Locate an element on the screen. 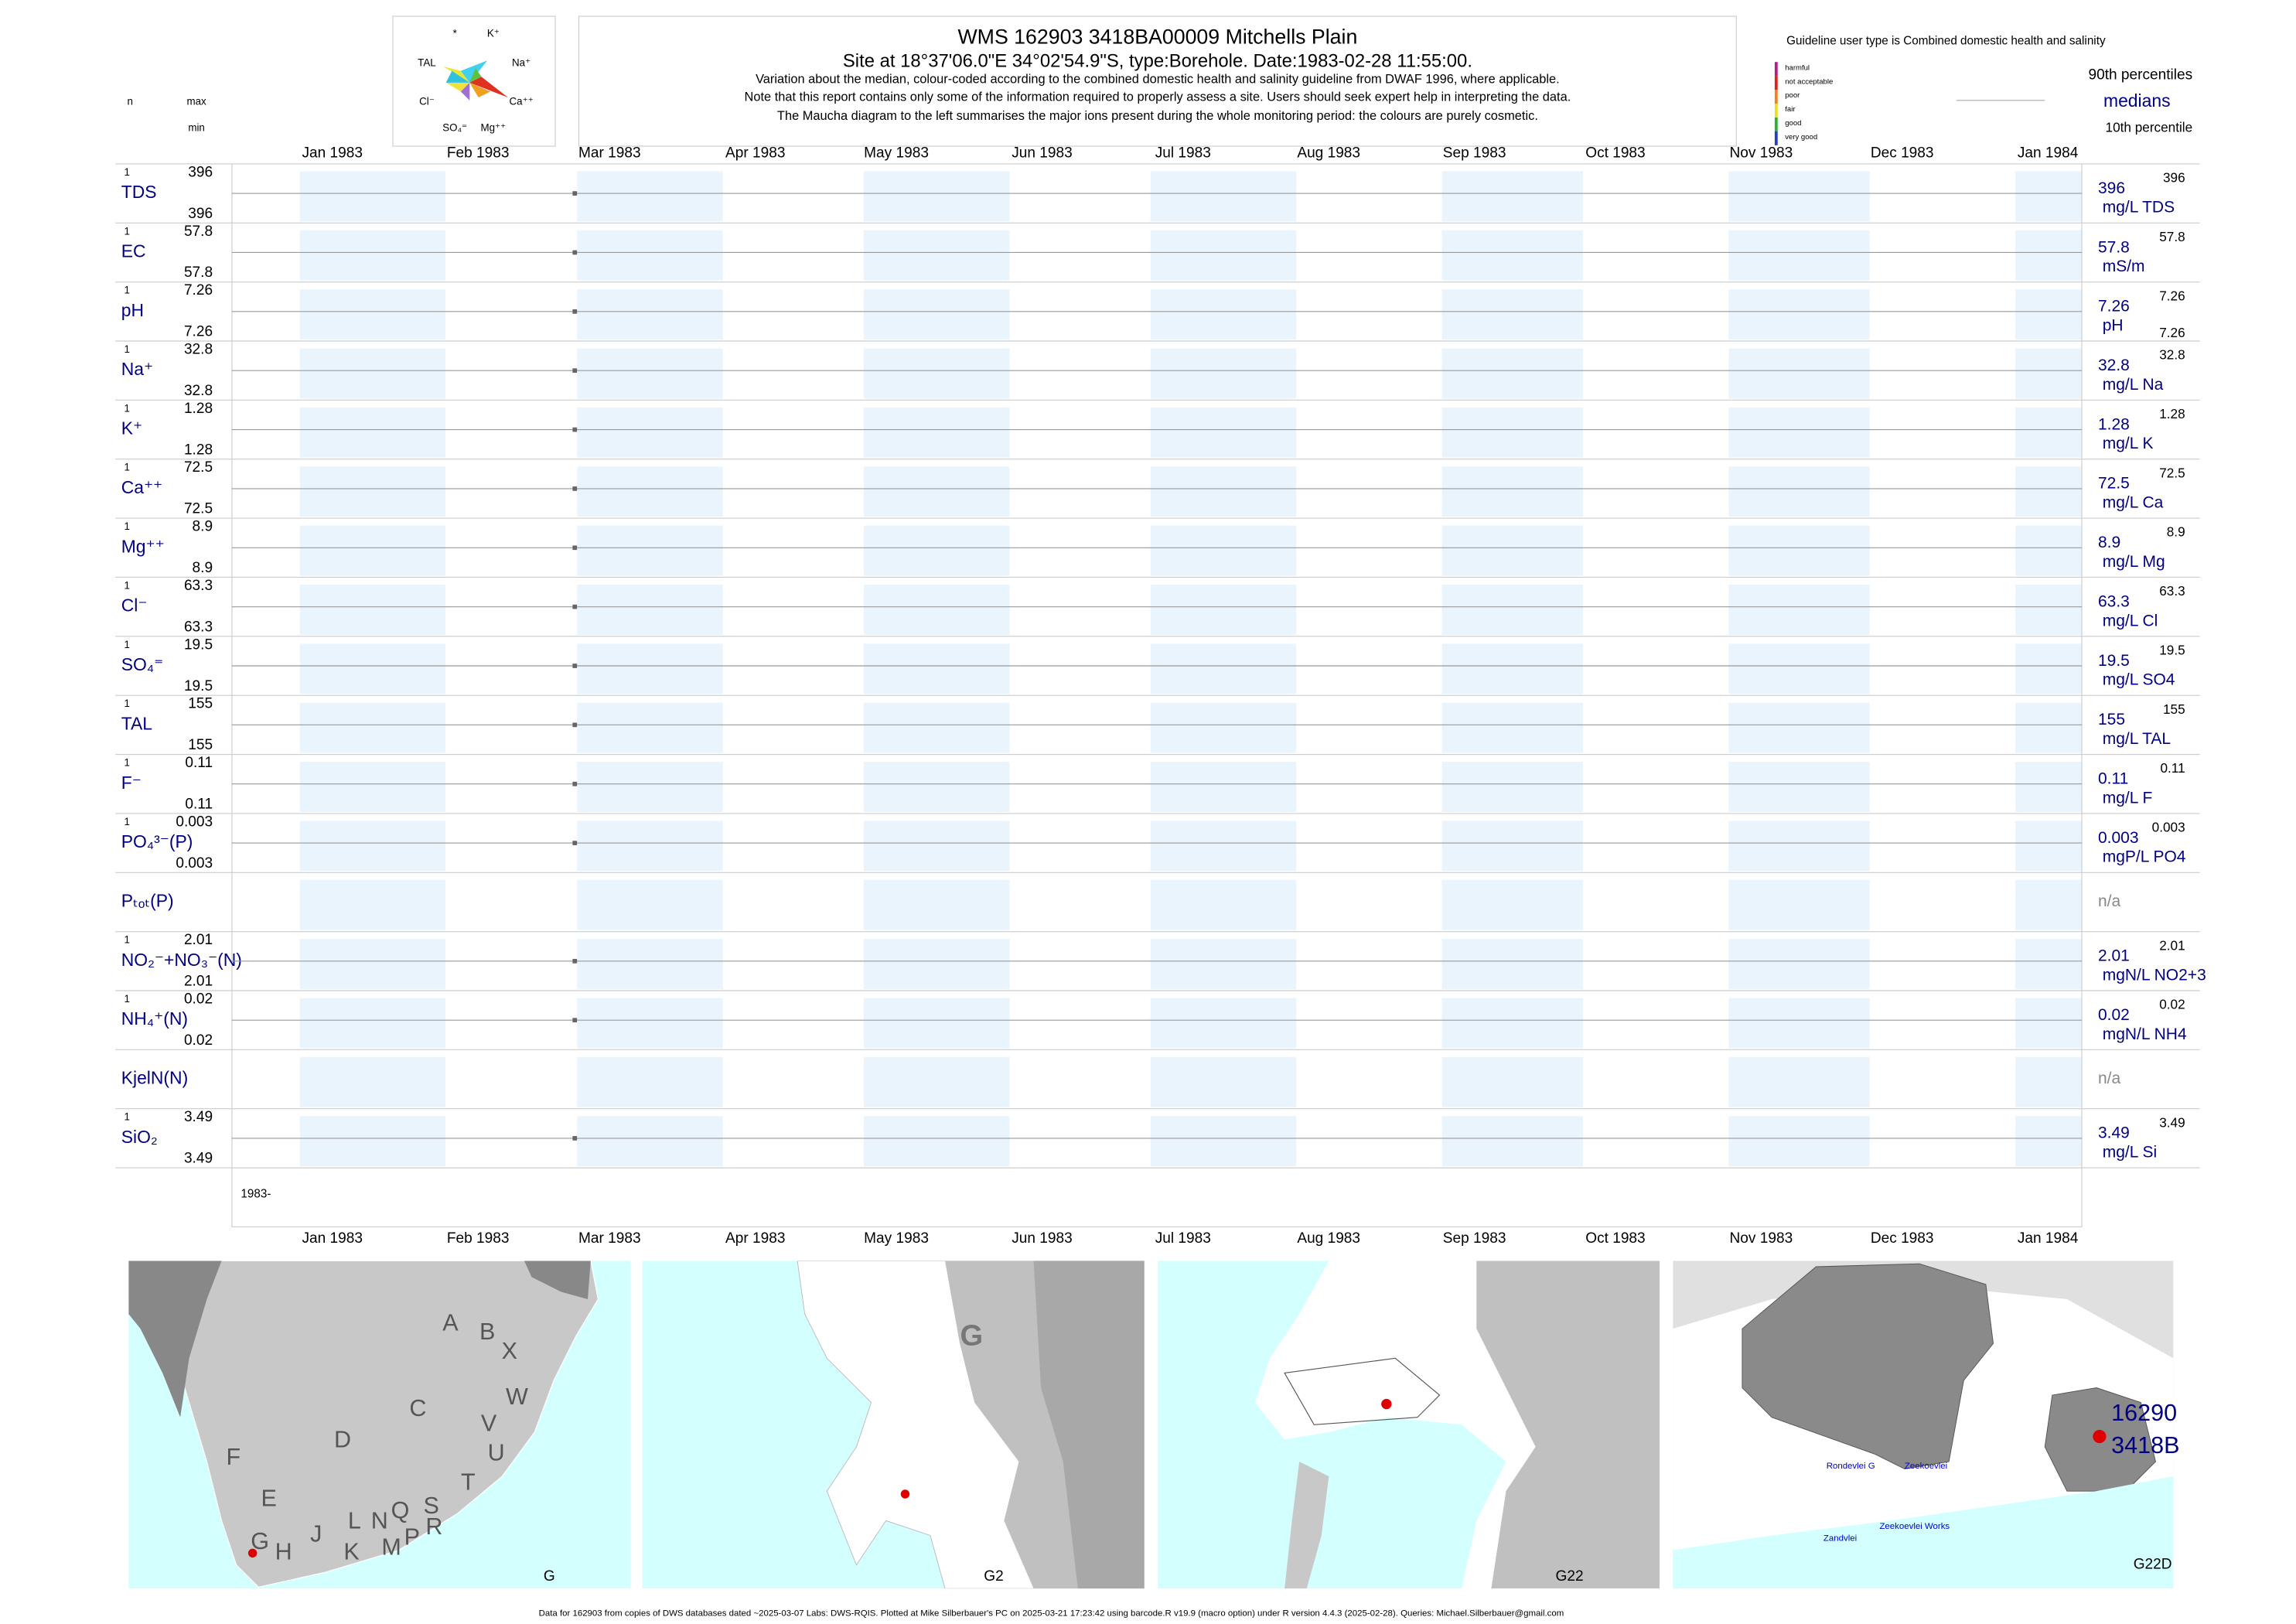  maucha-label: SO₄⁼ is located at coordinates (454, 128).